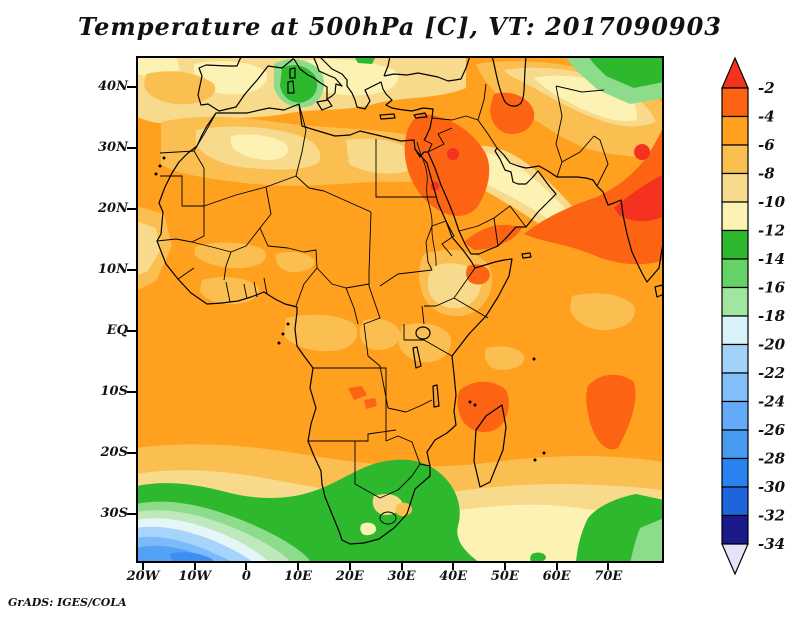 The image size is (800, 618). What do you see at coordinates (113, 86) in the screenshot?
I see `y-tick-label: 40N` at bounding box center [113, 86].